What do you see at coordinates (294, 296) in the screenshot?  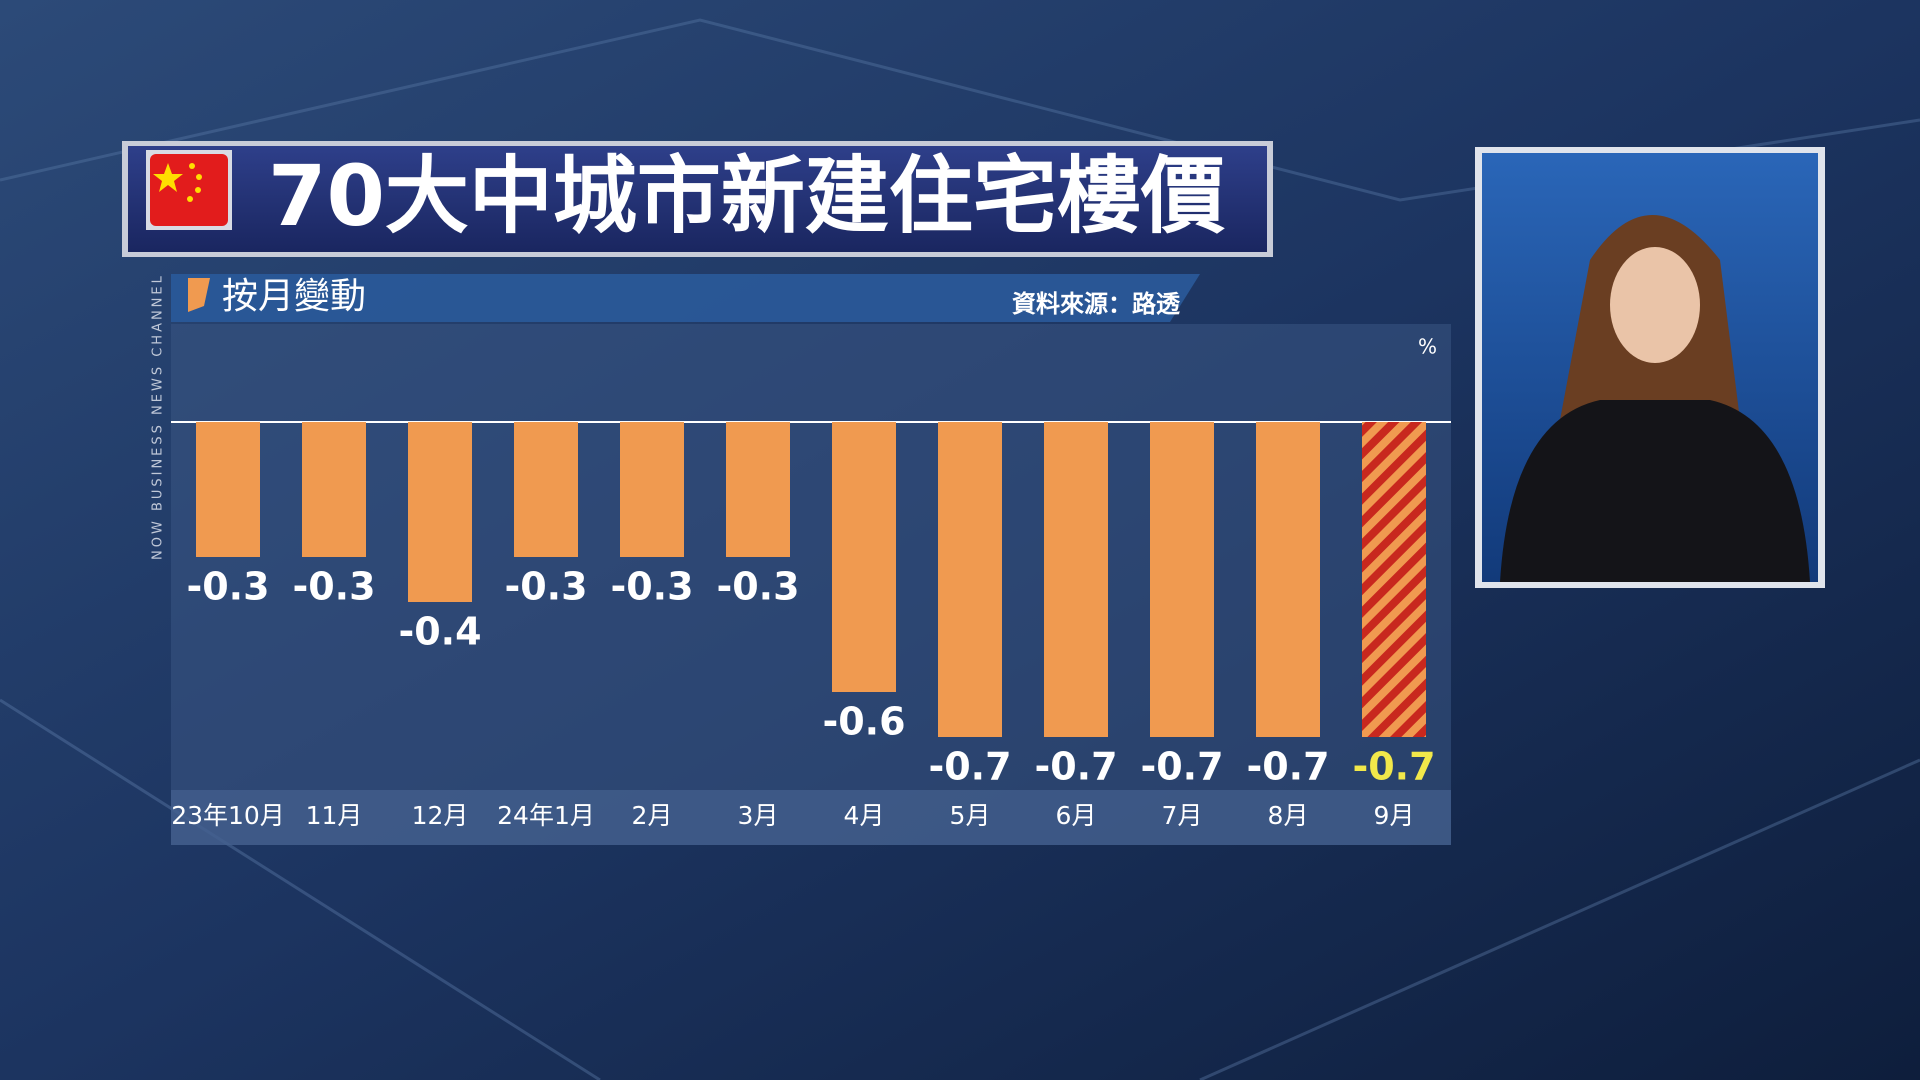 I see `subtitle: 按月變動` at bounding box center [294, 296].